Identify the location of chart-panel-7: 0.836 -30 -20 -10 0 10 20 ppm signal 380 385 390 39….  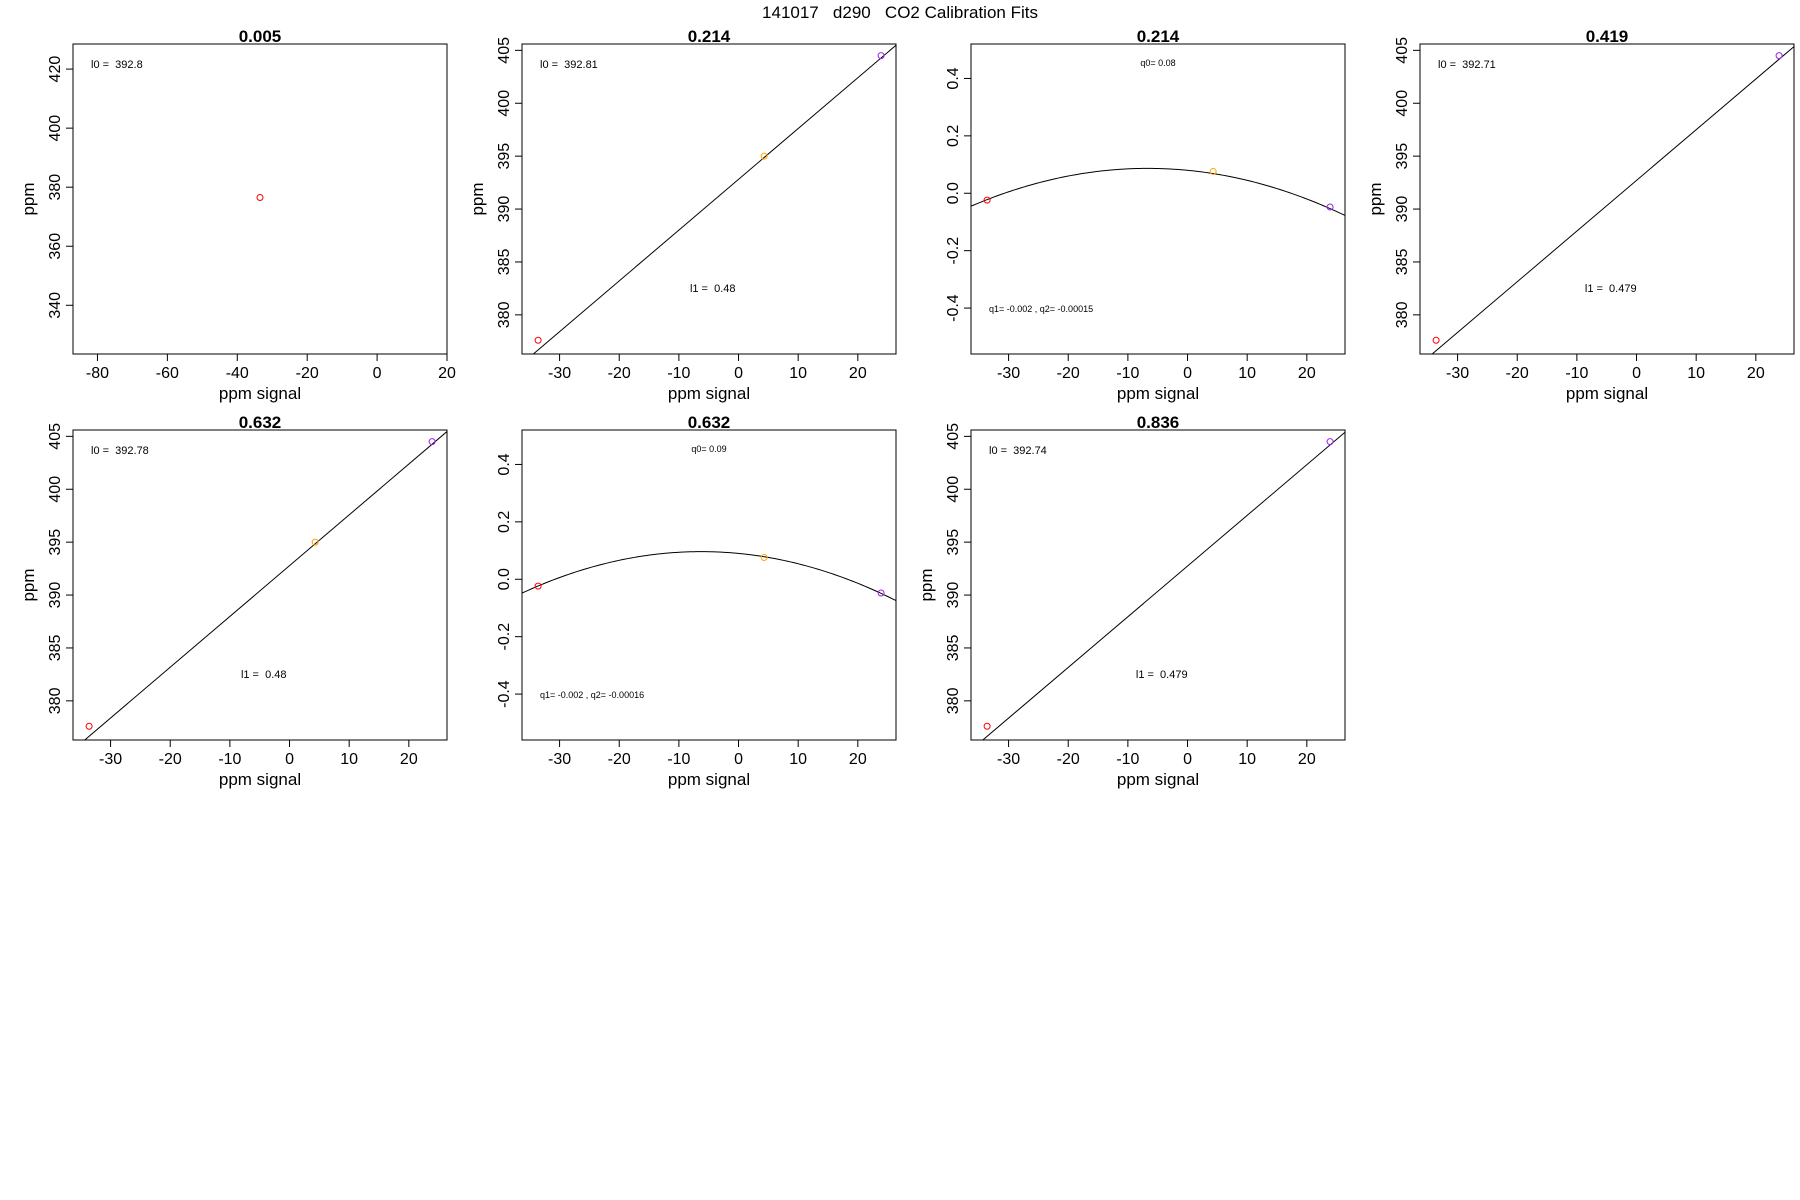
(1131, 601).